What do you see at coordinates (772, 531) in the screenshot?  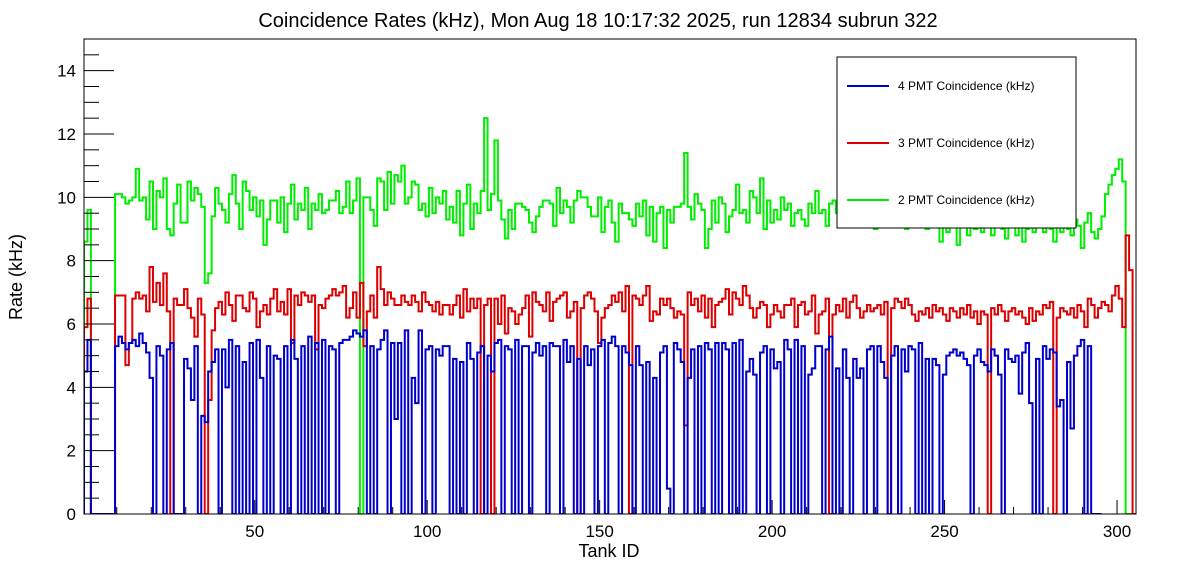 I see `x-tick-label: 200` at bounding box center [772, 531].